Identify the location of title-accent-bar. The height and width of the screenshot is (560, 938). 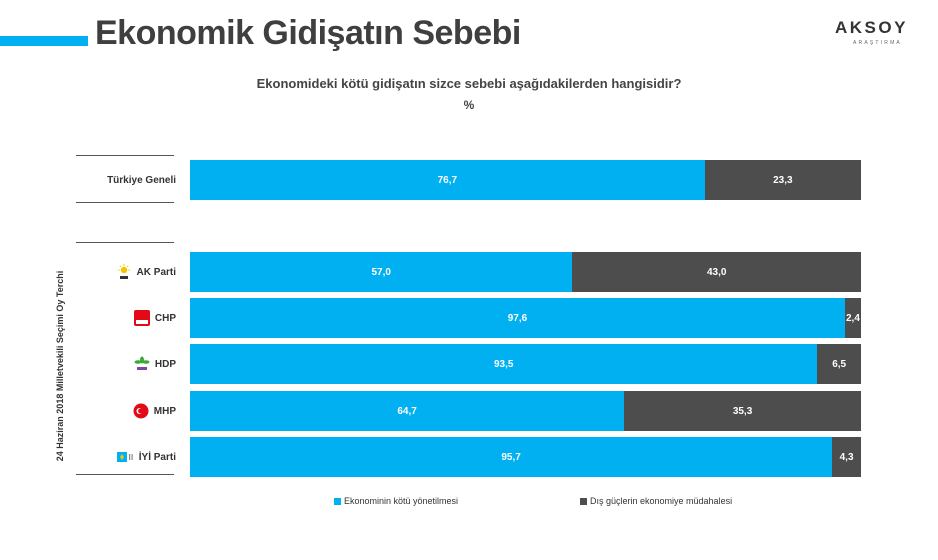
(44, 41).